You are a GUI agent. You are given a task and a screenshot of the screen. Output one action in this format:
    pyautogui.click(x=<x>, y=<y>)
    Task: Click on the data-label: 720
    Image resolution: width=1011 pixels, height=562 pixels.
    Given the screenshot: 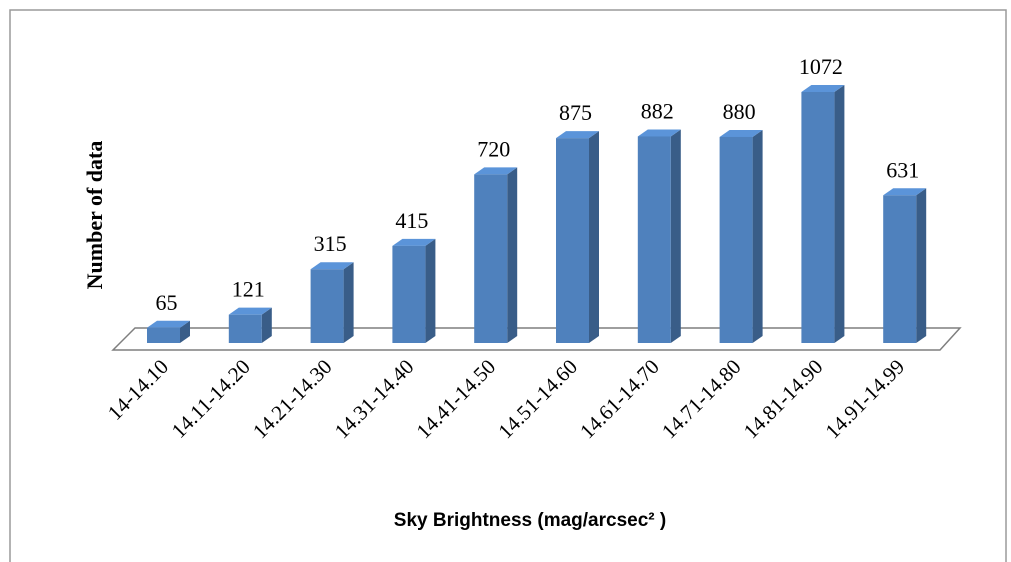 What is the action you would take?
    pyautogui.click(x=493, y=148)
    